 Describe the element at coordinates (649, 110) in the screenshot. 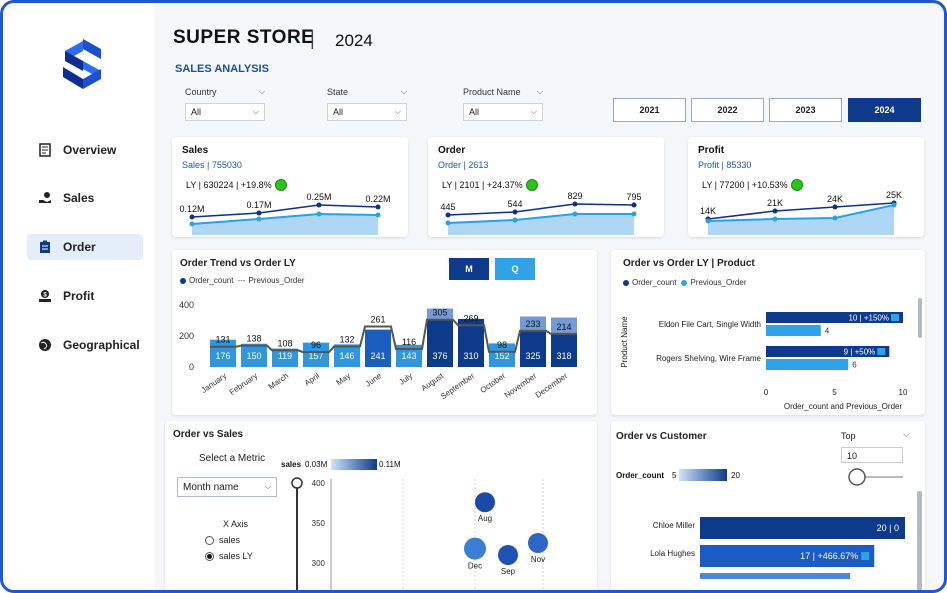

I see `year-button-2021: 2021` at that location.